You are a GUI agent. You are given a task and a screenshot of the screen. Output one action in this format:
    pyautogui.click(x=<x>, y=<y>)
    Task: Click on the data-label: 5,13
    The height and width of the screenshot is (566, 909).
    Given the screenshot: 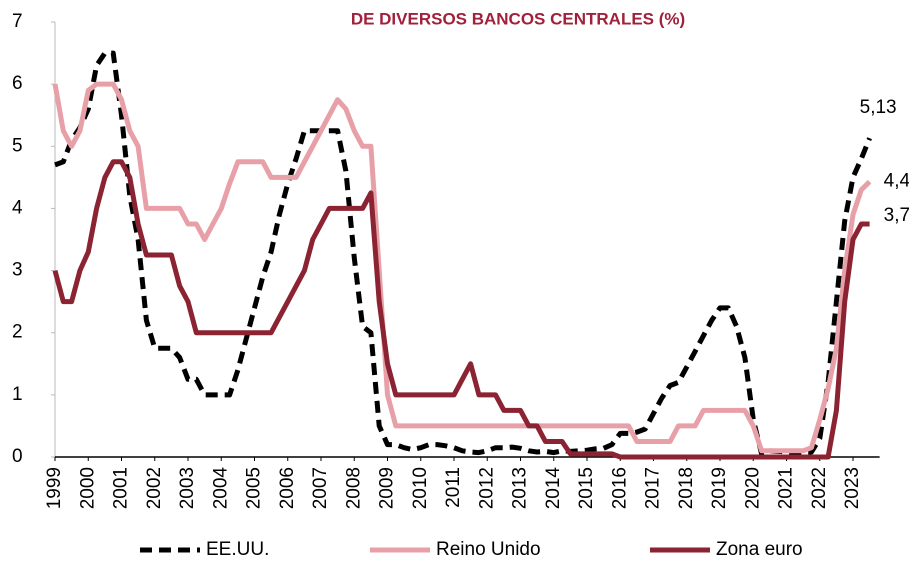 What is the action you would take?
    pyautogui.click(x=878, y=107)
    